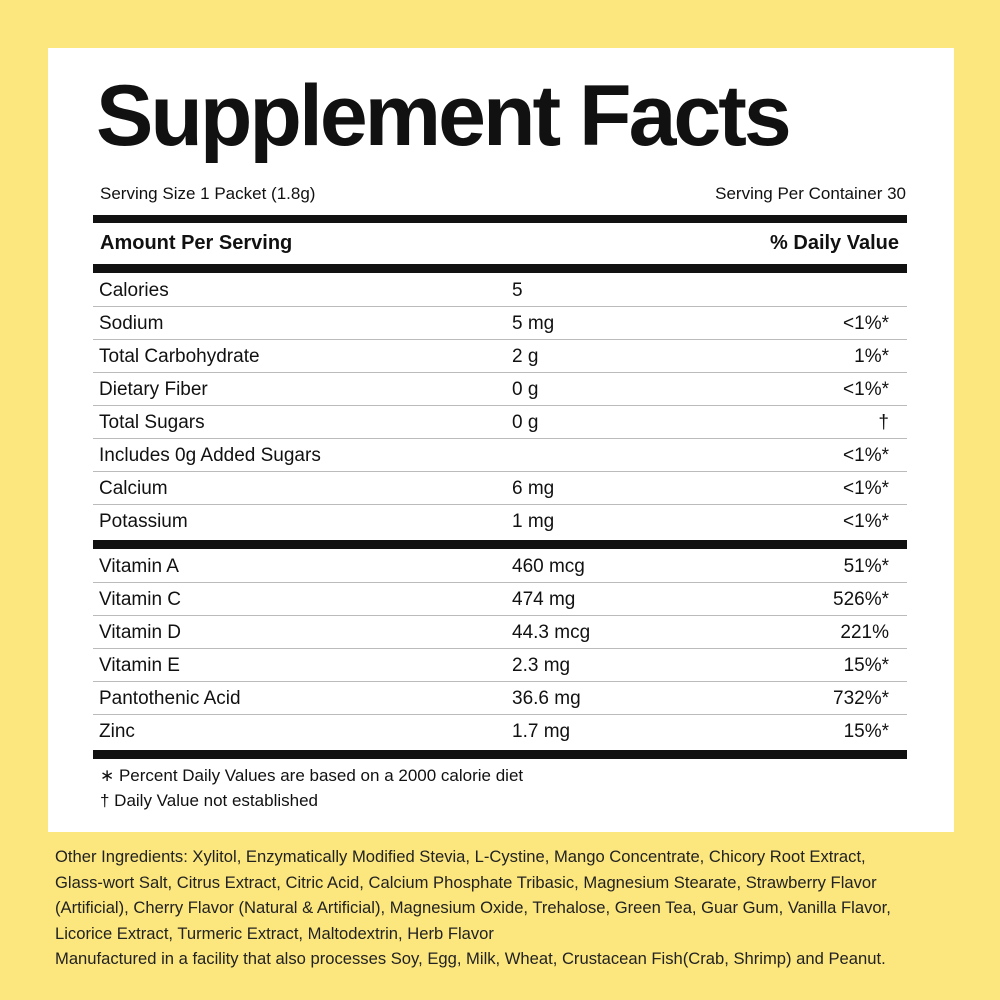  What do you see at coordinates (533, 488) in the screenshot?
I see `nutrient-amount: 6 mg` at bounding box center [533, 488].